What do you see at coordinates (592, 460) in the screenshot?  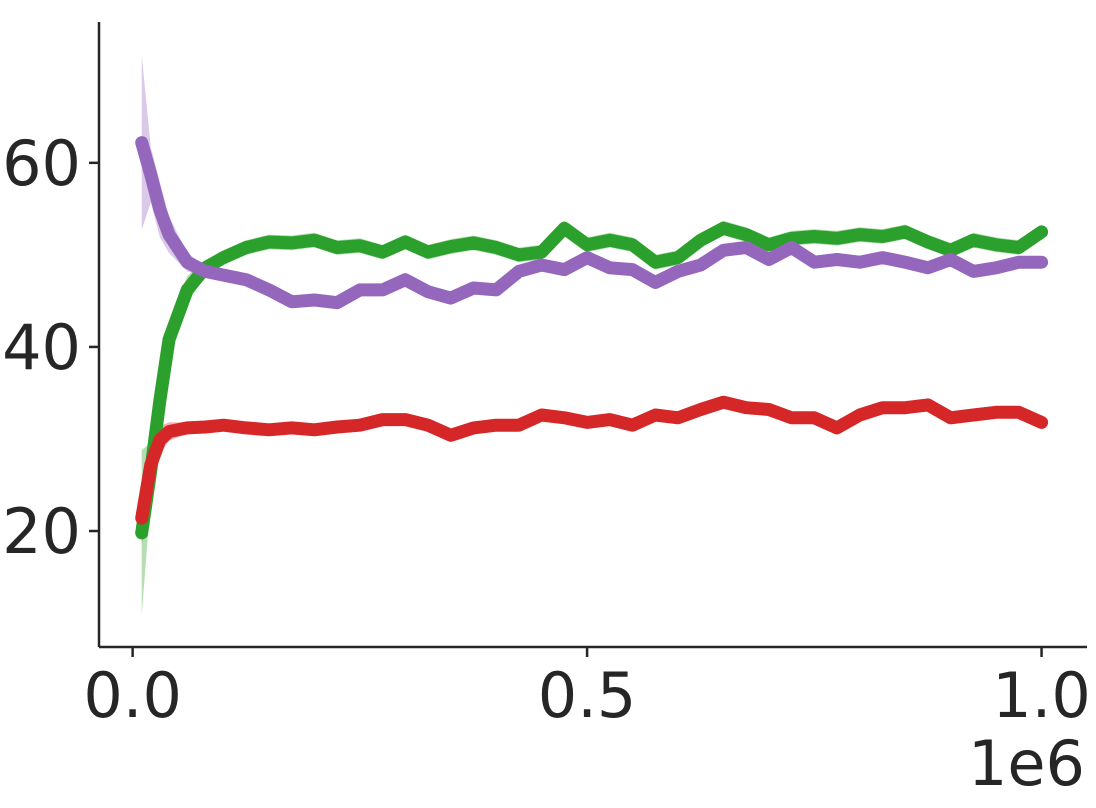 I see `line` at bounding box center [592, 460].